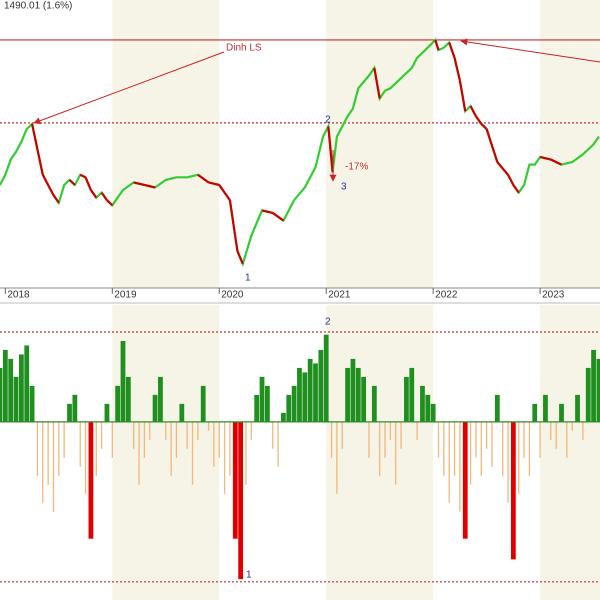  What do you see at coordinates (344, 187) in the screenshot?
I see `annotation: 3` at bounding box center [344, 187].